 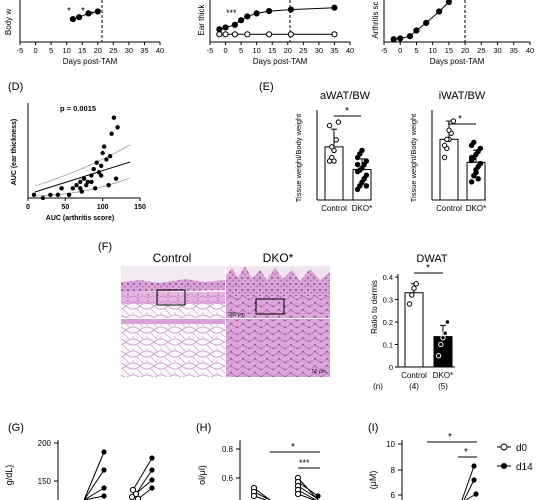 What do you see at coordinates (86, 204) in the screenshot?
I see `x-ticks-d: 0 50 100 150` at bounding box center [86, 204].